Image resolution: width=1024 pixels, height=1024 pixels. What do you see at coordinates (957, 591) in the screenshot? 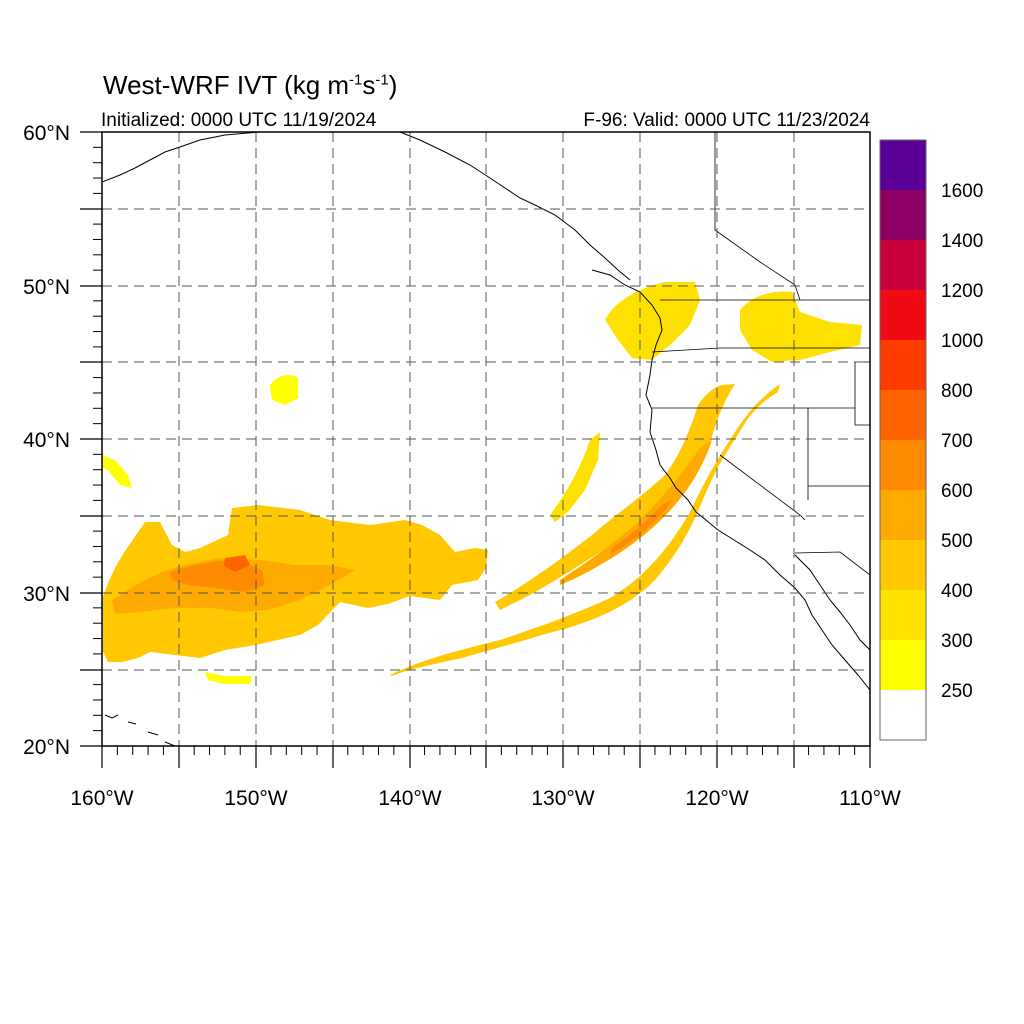
I see `colorbar-label-400: 400` at bounding box center [957, 591].